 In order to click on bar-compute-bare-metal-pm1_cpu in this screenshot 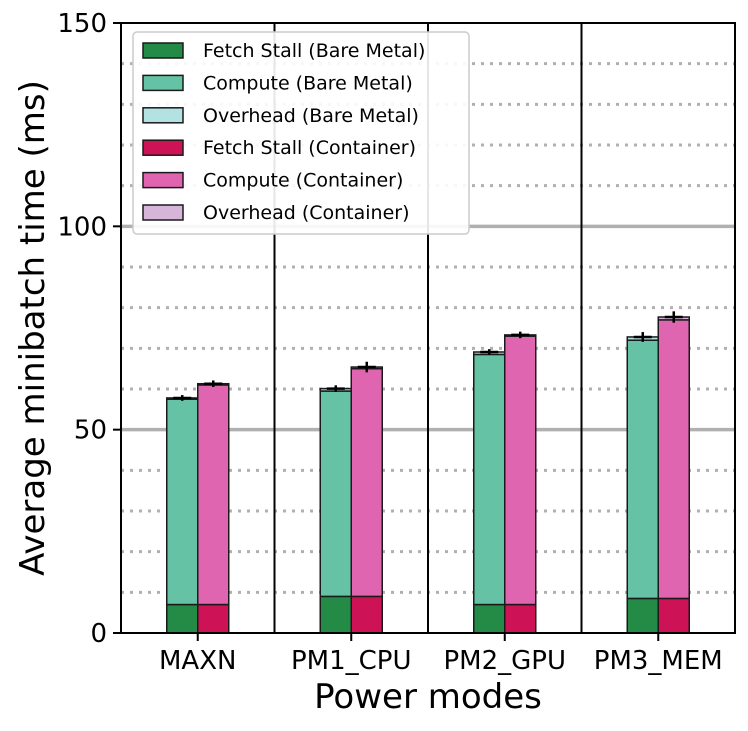, I will do `click(335, 494)`.